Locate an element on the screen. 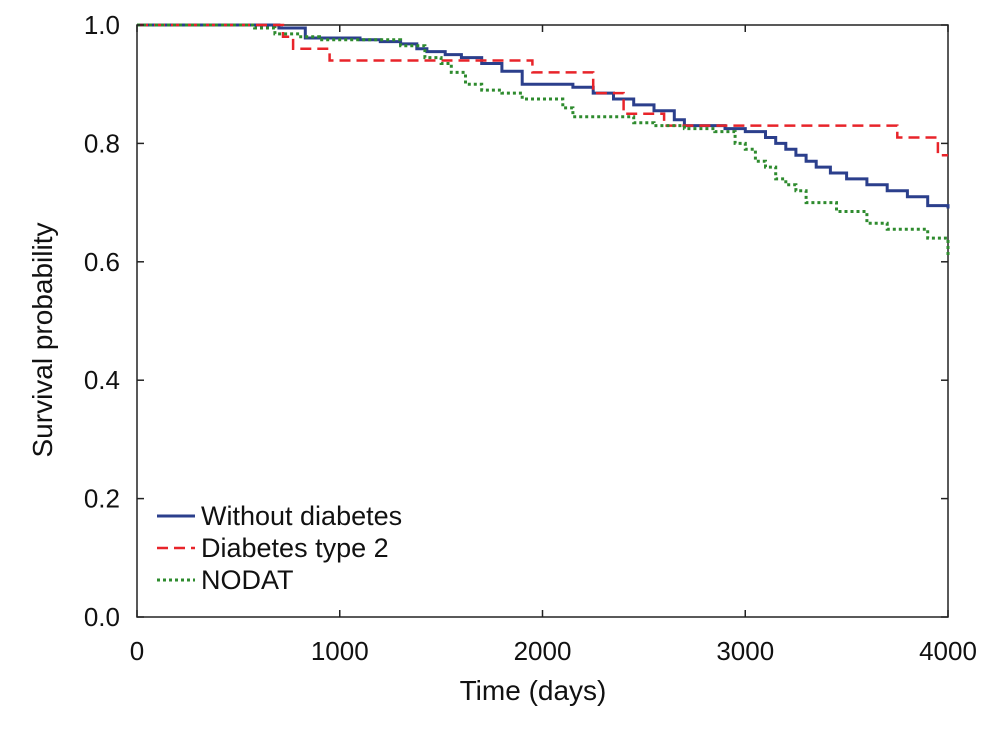 The image size is (1000, 733). y-tick-label: 0.2 is located at coordinates (102, 499).